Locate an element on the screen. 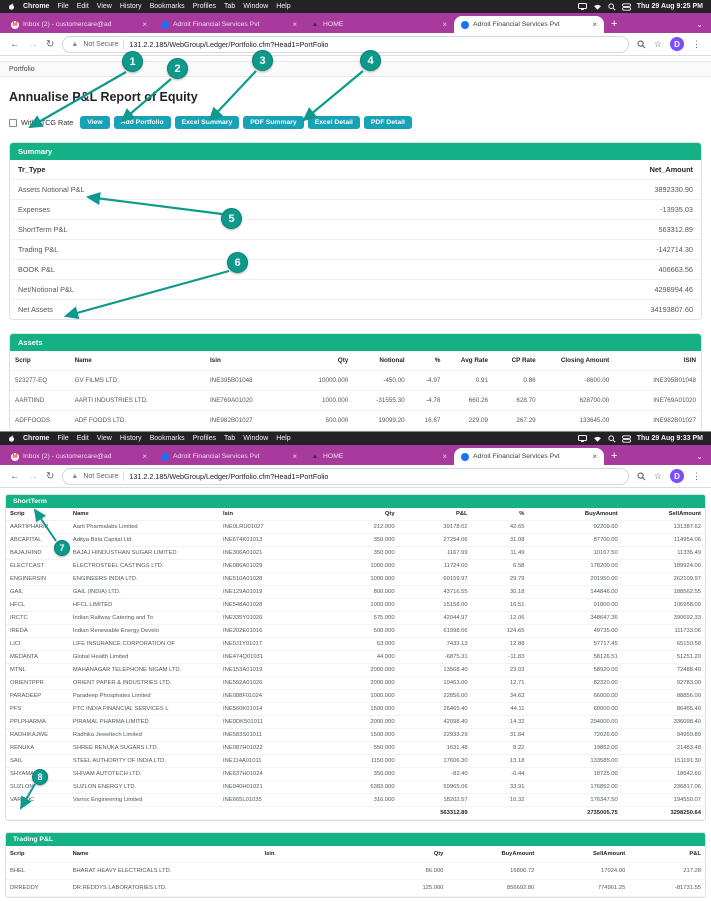 The image size is (711, 901). table-row: Expenses -13935.03 is located at coordinates (355, 209).